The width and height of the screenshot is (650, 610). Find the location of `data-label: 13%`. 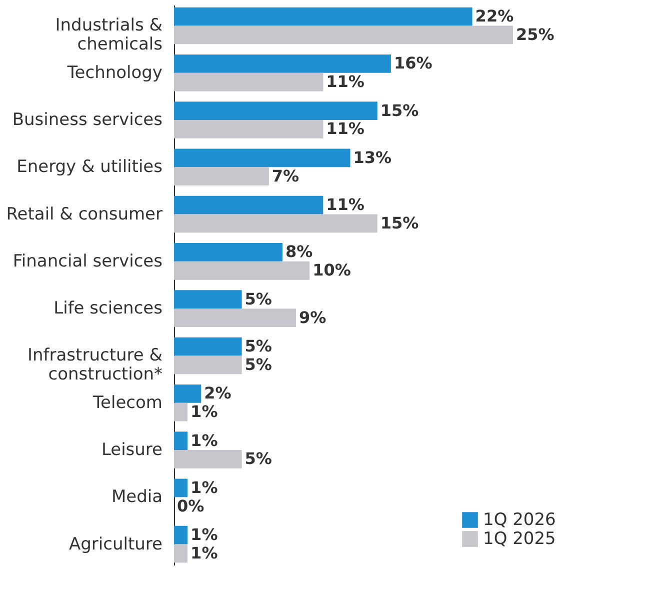

data-label: 13% is located at coordinates (372, 157).